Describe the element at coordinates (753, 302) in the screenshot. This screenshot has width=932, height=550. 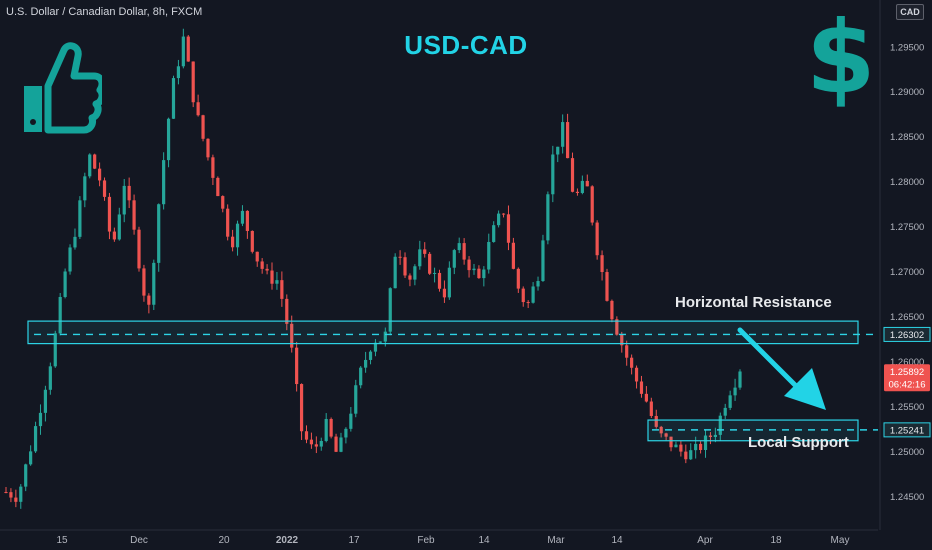
I see `resistance-label: Horizontal Resistance` at that location.